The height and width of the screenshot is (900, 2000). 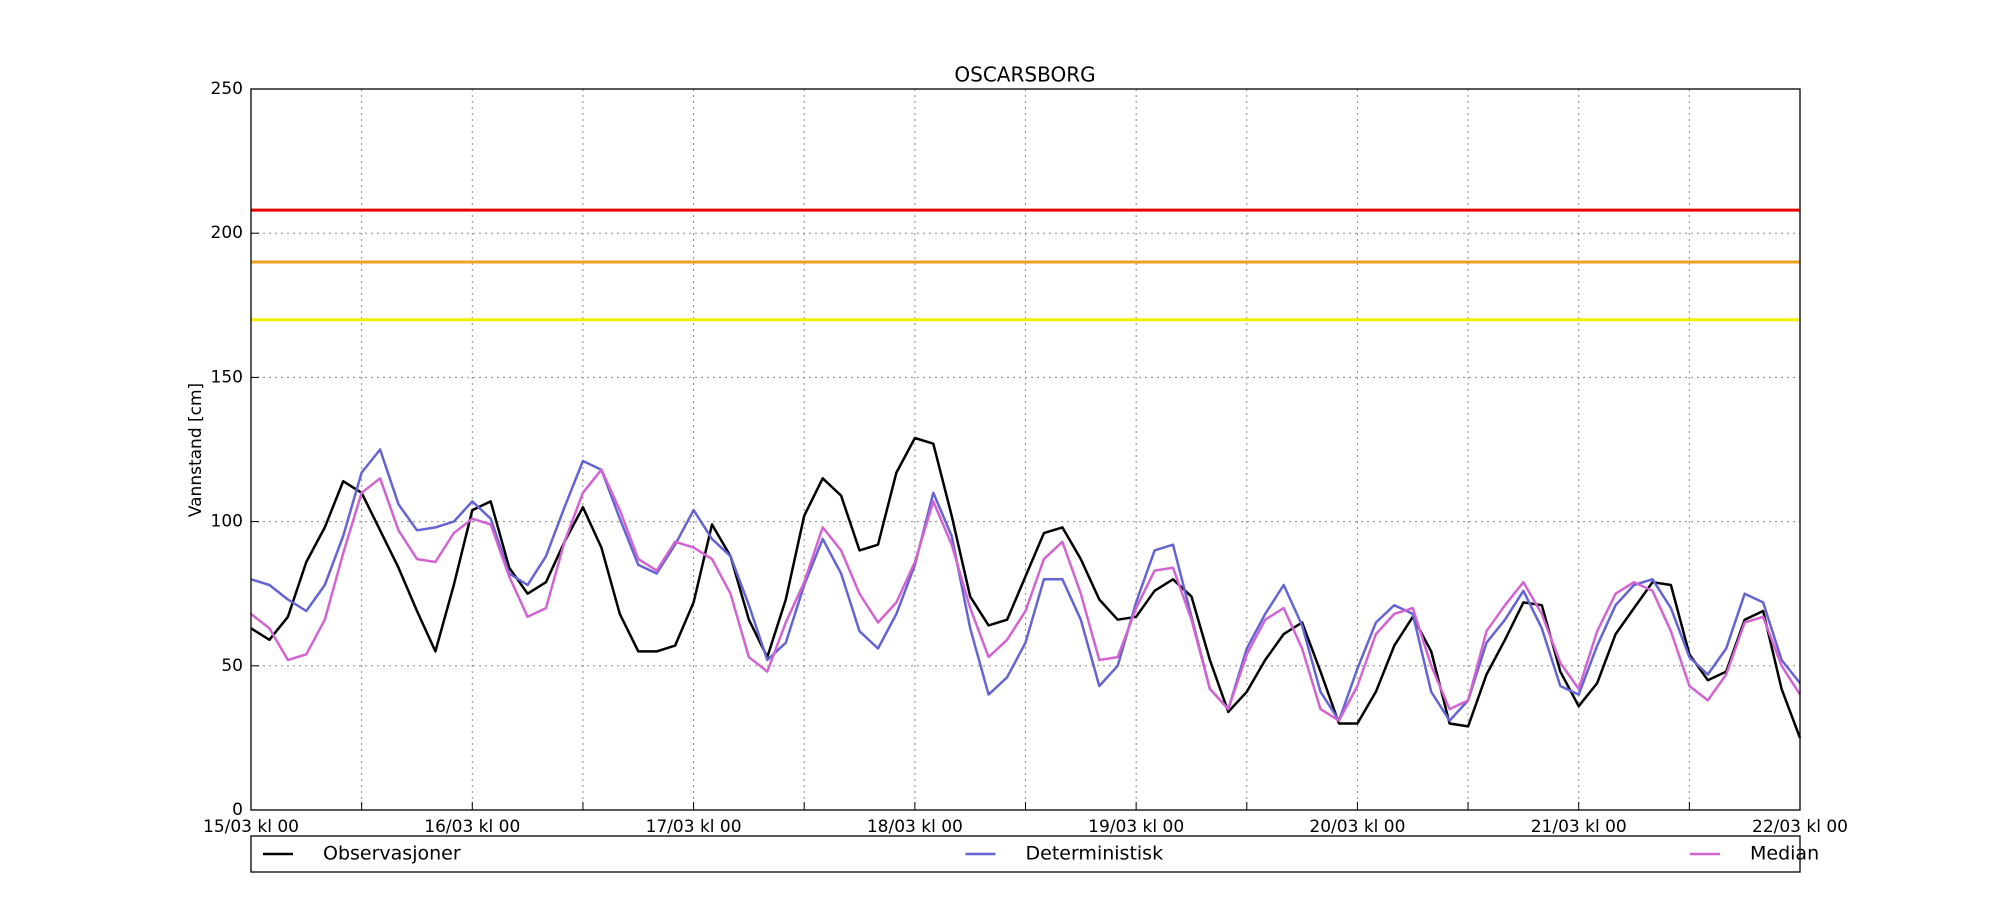 What do you see at coordinates (1136, 827) in the screenshot?
I see `x-tick-label: 19/03 kl 00` at bounding box center [1136, 827].